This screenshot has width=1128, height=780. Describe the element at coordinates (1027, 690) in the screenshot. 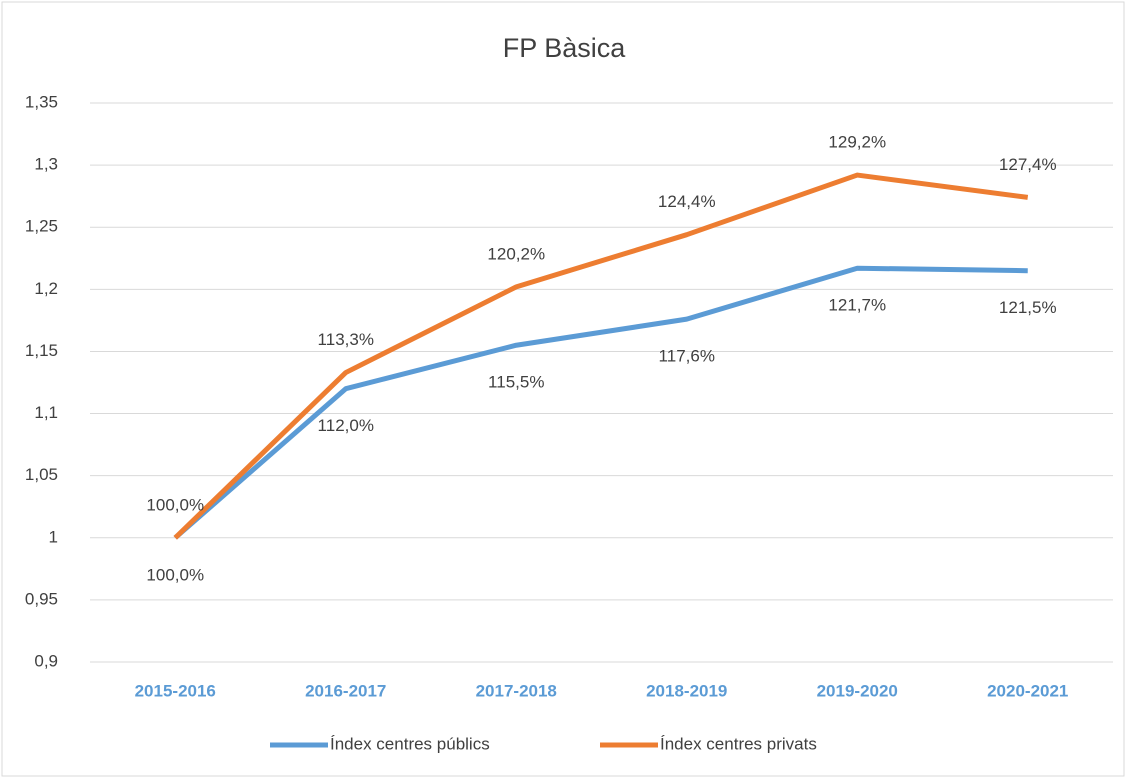

I see `x-tick-label: 2020-2021` at that location.